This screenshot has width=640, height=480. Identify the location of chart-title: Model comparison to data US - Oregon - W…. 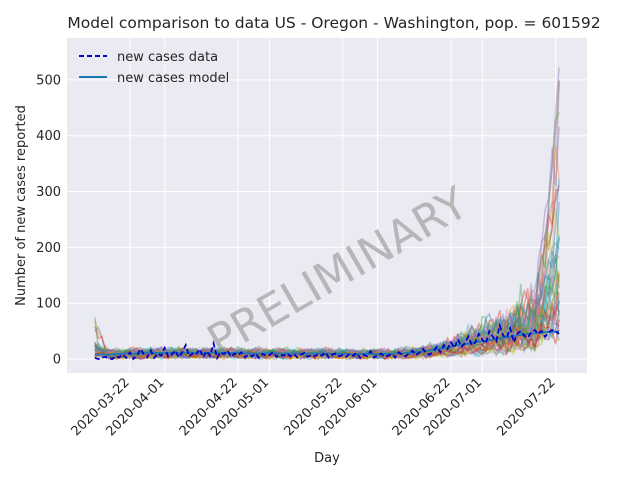
(333, 23).